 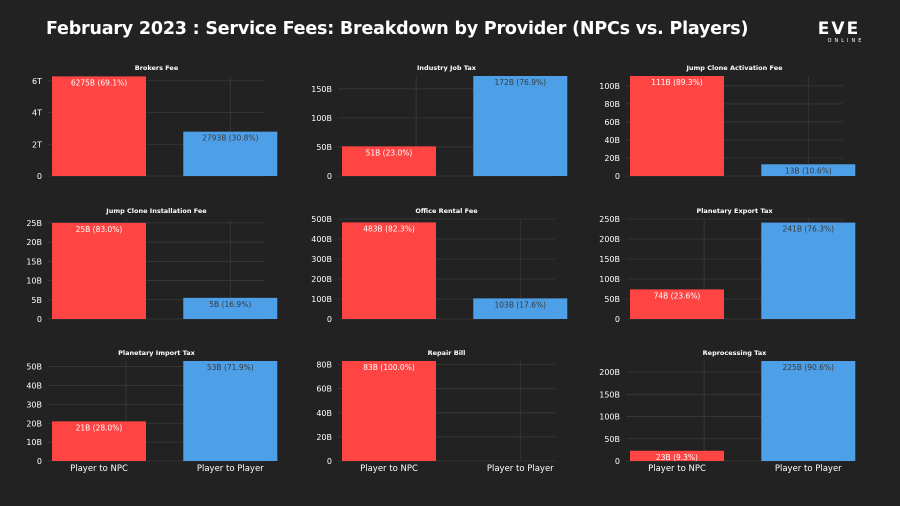 What do you see at coordinates (34, 261) in the screenshot?
I see `y-tick-label: 15B` at bounding box center [34, 261].